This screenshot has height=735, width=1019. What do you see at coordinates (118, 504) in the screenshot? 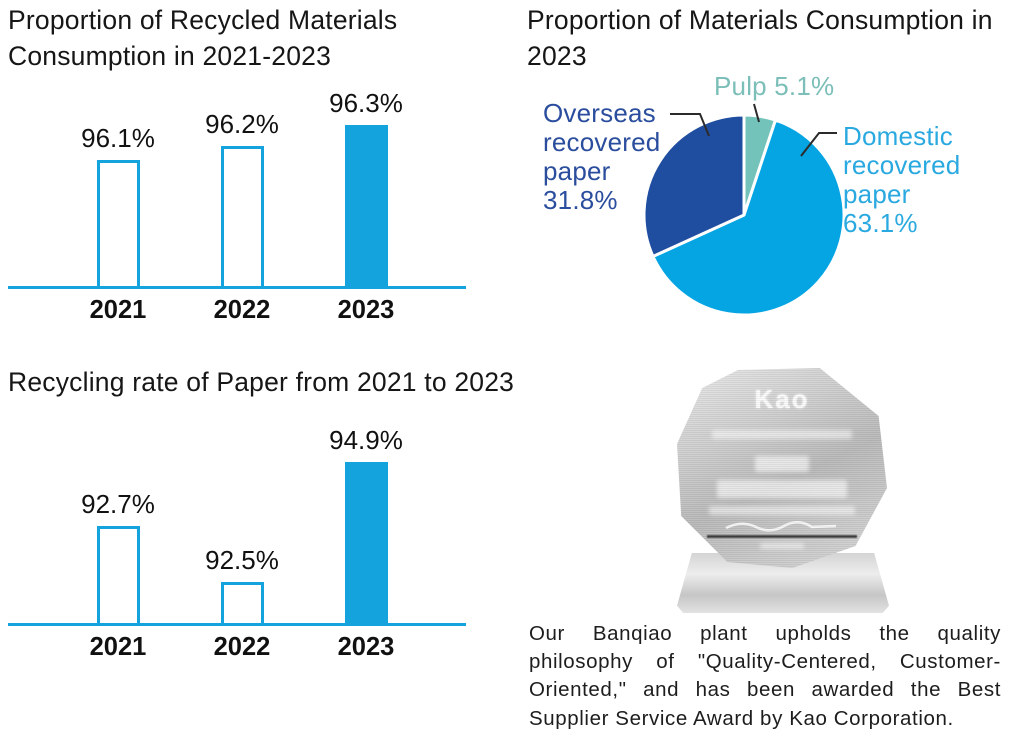
I see `value-label-2021: 92.7%` at bounding box center [118, 504].